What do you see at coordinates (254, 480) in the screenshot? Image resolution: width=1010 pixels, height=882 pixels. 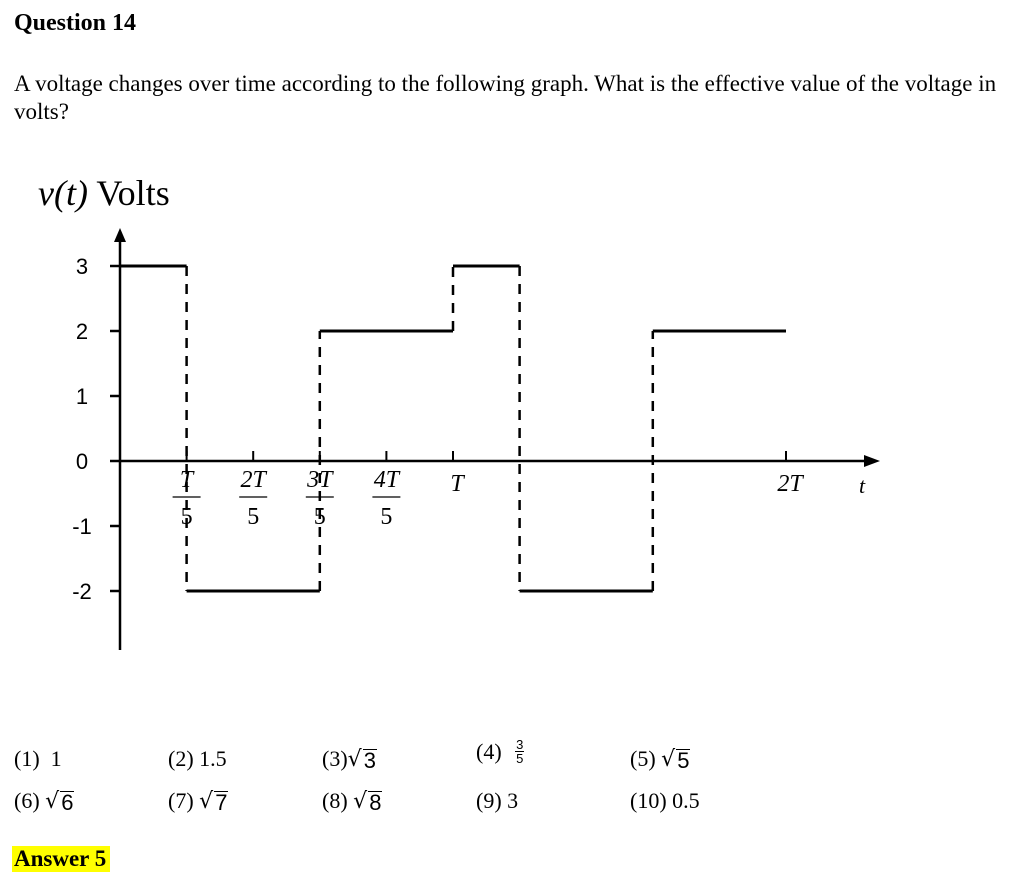 I see `x-tick-label-numerator: 2T` at bounding box center [254, 480].